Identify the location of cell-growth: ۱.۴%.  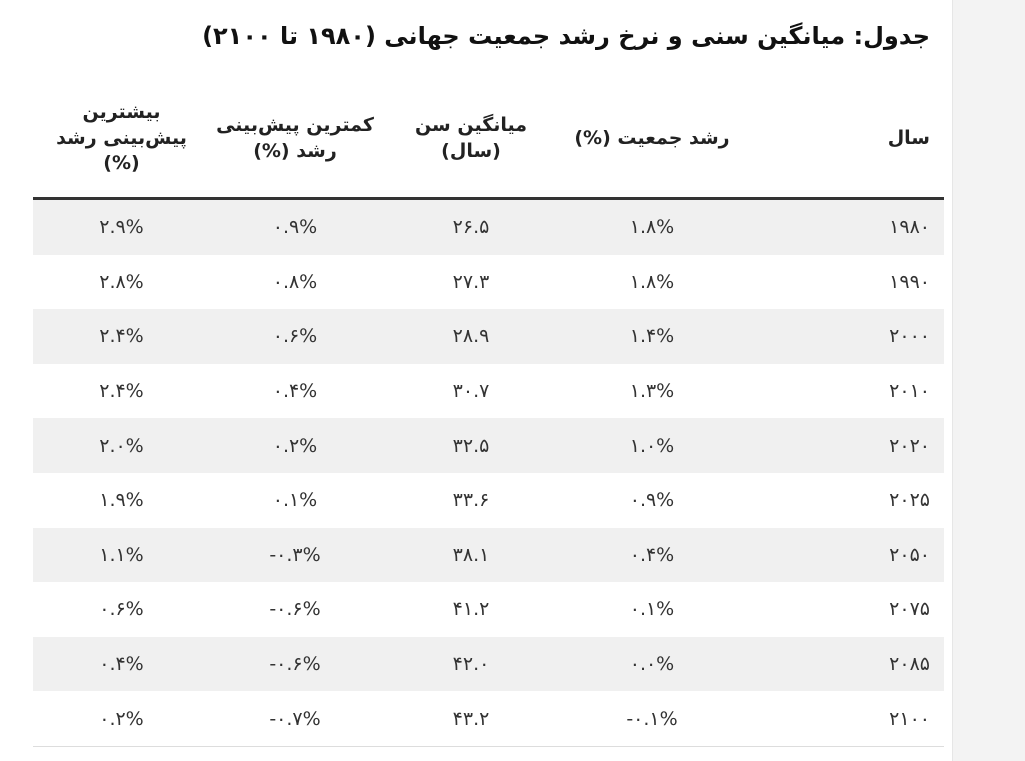
(652, 336).